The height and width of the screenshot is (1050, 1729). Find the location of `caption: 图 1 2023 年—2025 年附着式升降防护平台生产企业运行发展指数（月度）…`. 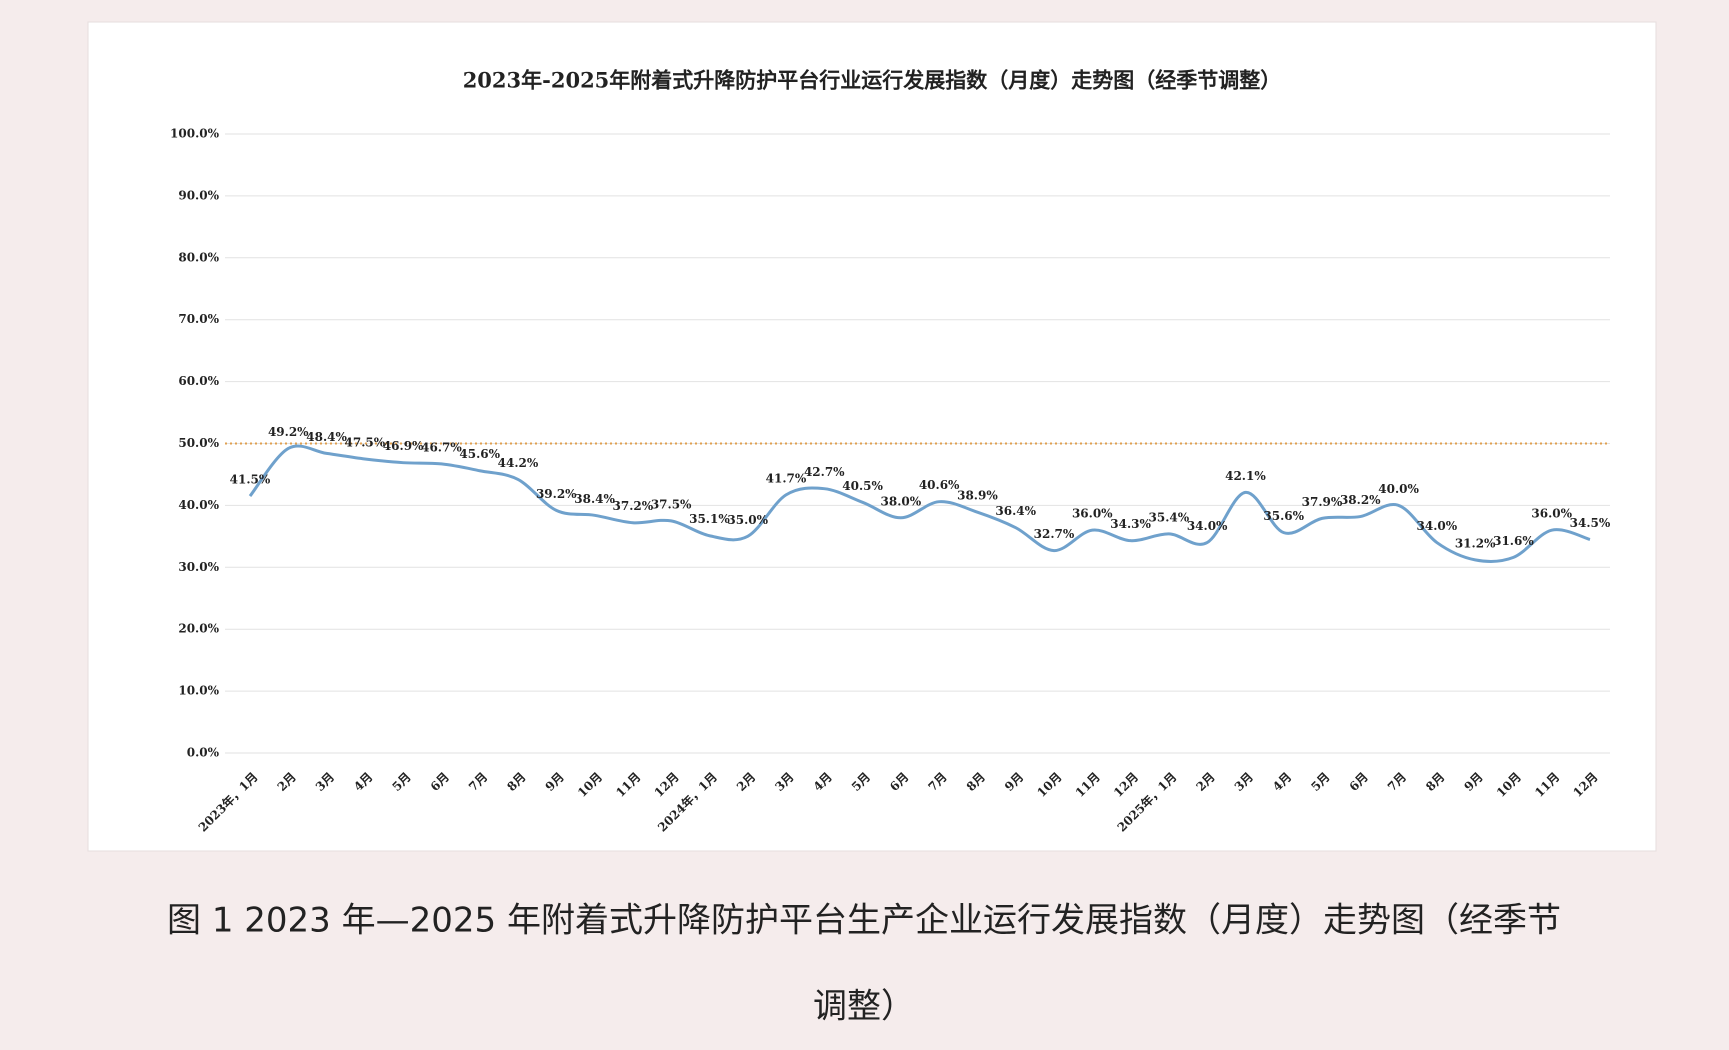

caption: 图 1 2023 年—2025 年附着式升降防护平台生产企业运行发展指数（月度）… is located at coordinates (864, 921).